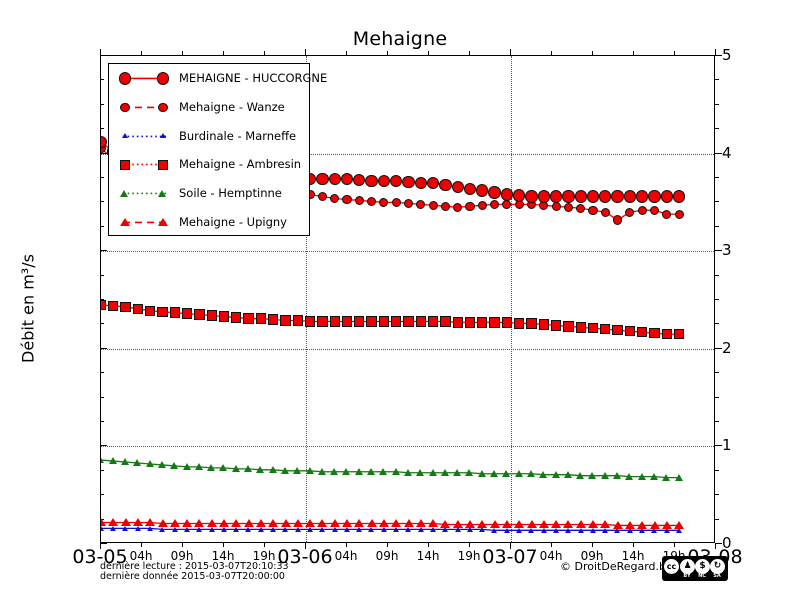 This screenshot has width=800, height=600. Describe the element at coordinates (469, 556) in the screenshot. I see `x-tick-label-hour: 19h` at that location.